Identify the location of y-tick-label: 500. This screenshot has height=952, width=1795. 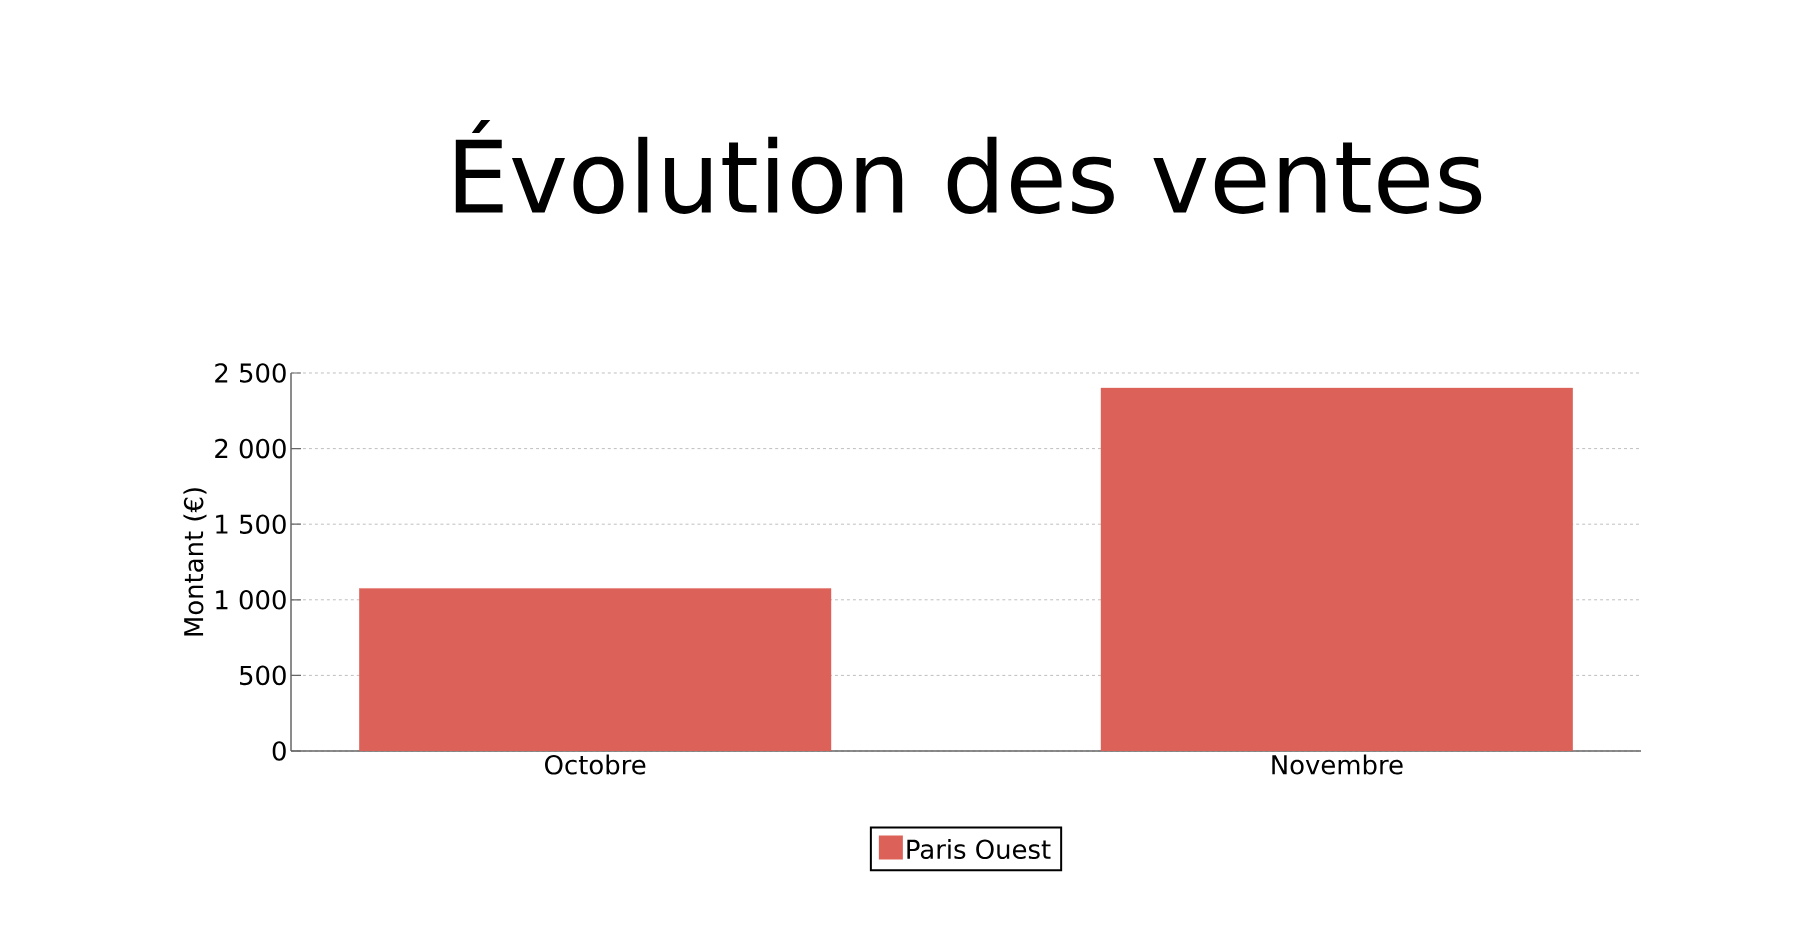
(263, 675).